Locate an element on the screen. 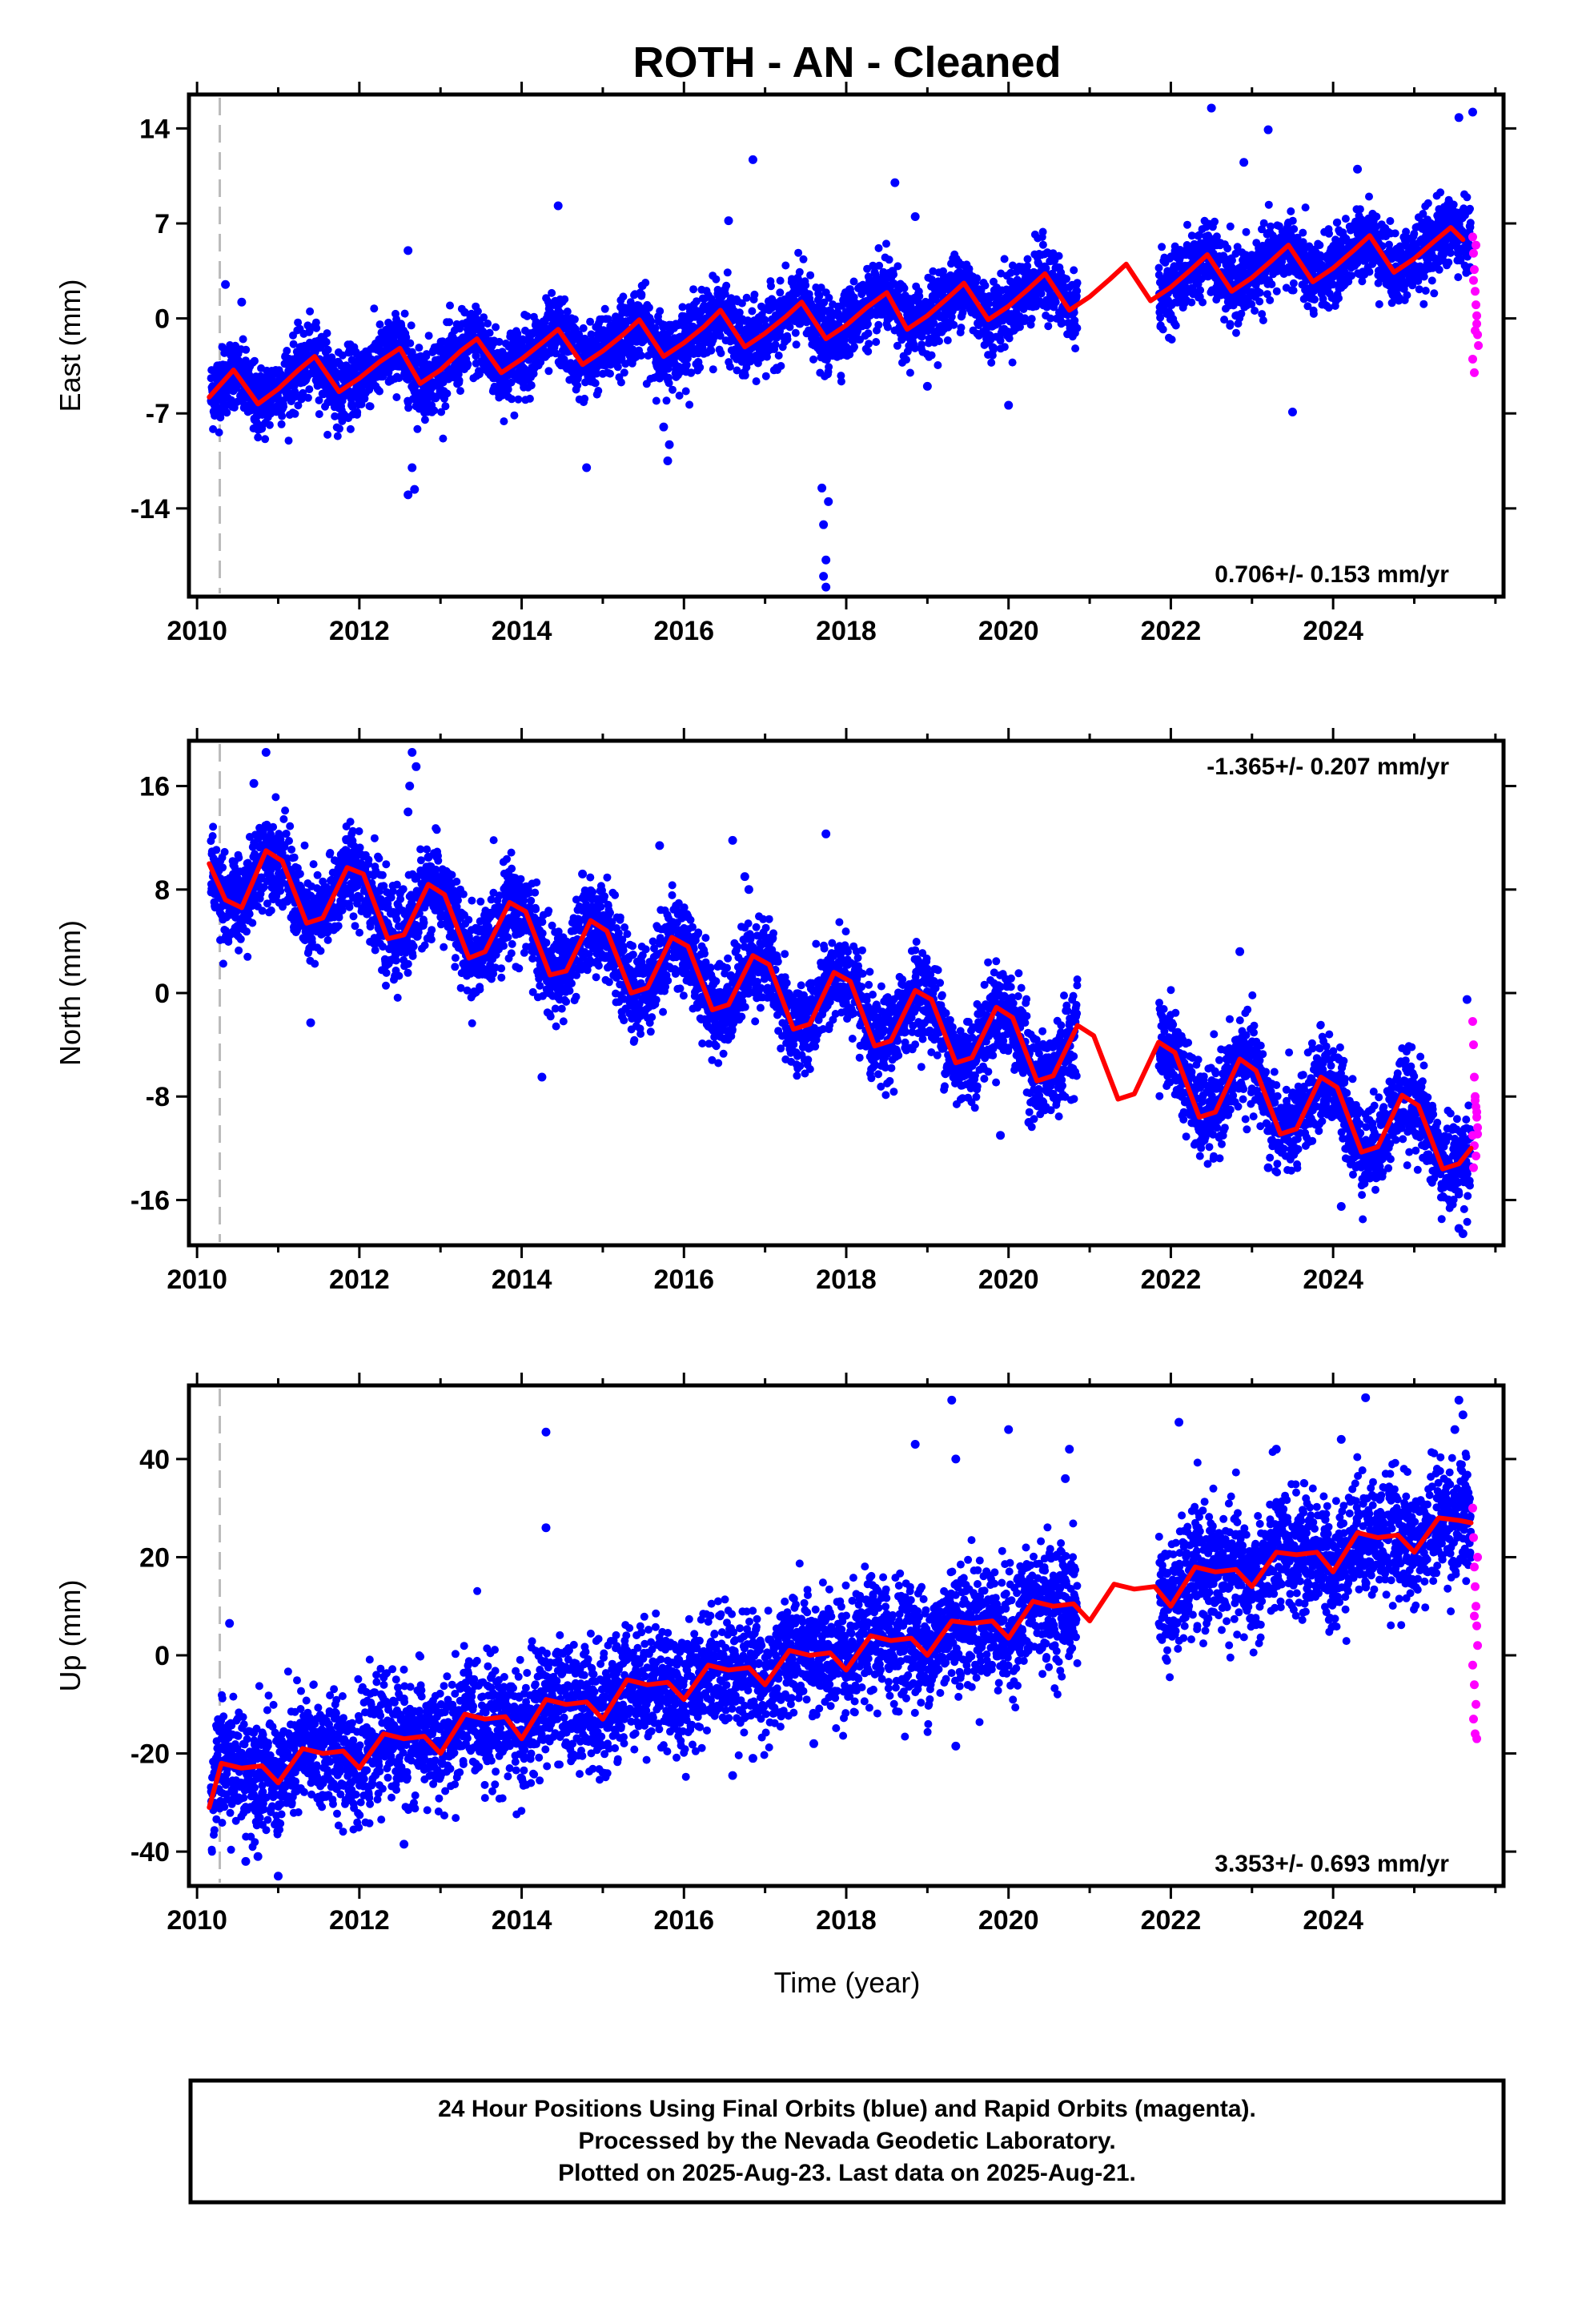 The height and width of the screenshot is (2324, 1582). figure-title: ROTH - AN - Cleaned is located at coordinates (847, 62).